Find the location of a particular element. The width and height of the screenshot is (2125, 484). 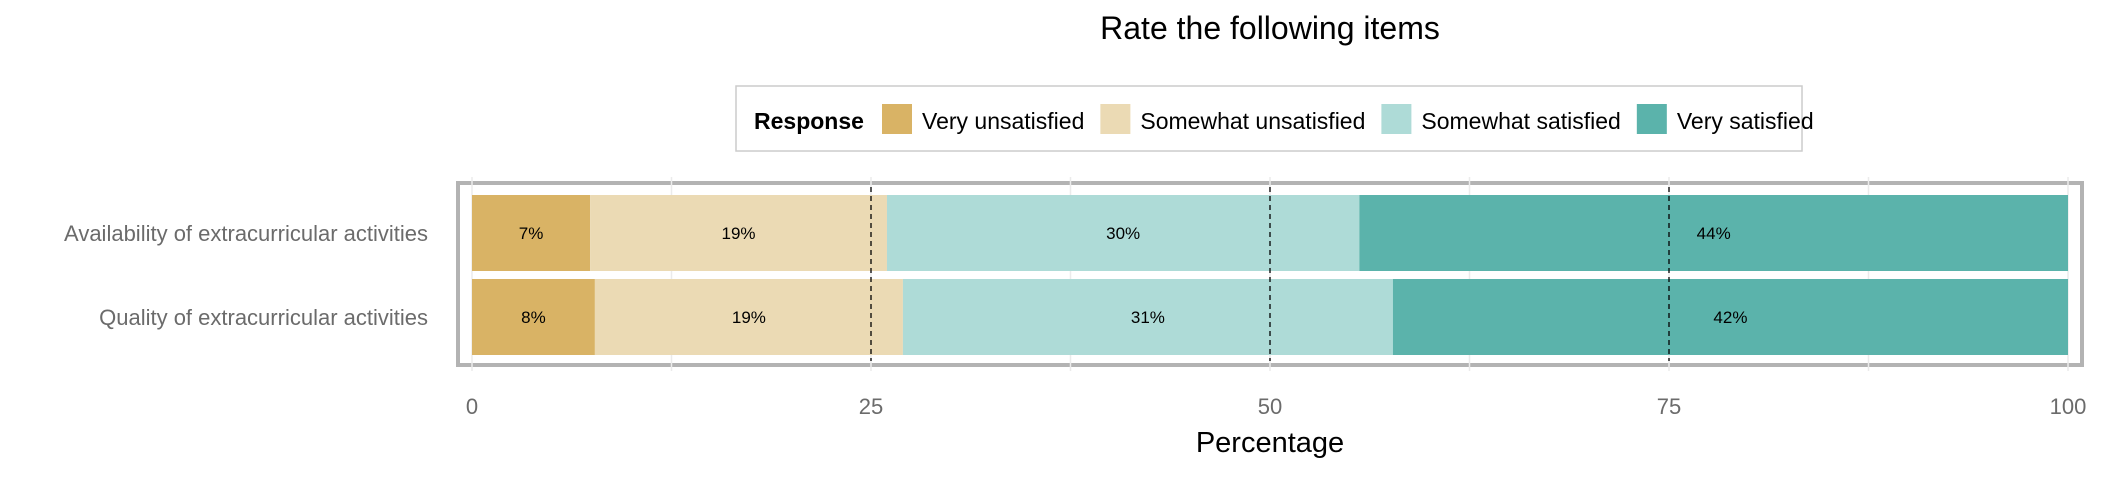

legend-label-somewhat-unsatisfied: Somewhat unsatisfied is located at coordinates (1252, 121).